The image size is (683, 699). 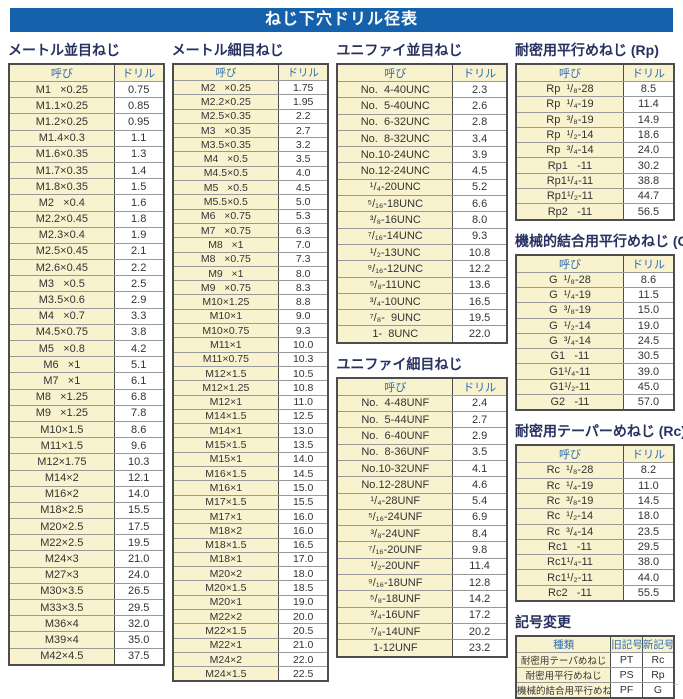 I want to click on designation-cell: M33×3.5, so click(x=62, y=607).